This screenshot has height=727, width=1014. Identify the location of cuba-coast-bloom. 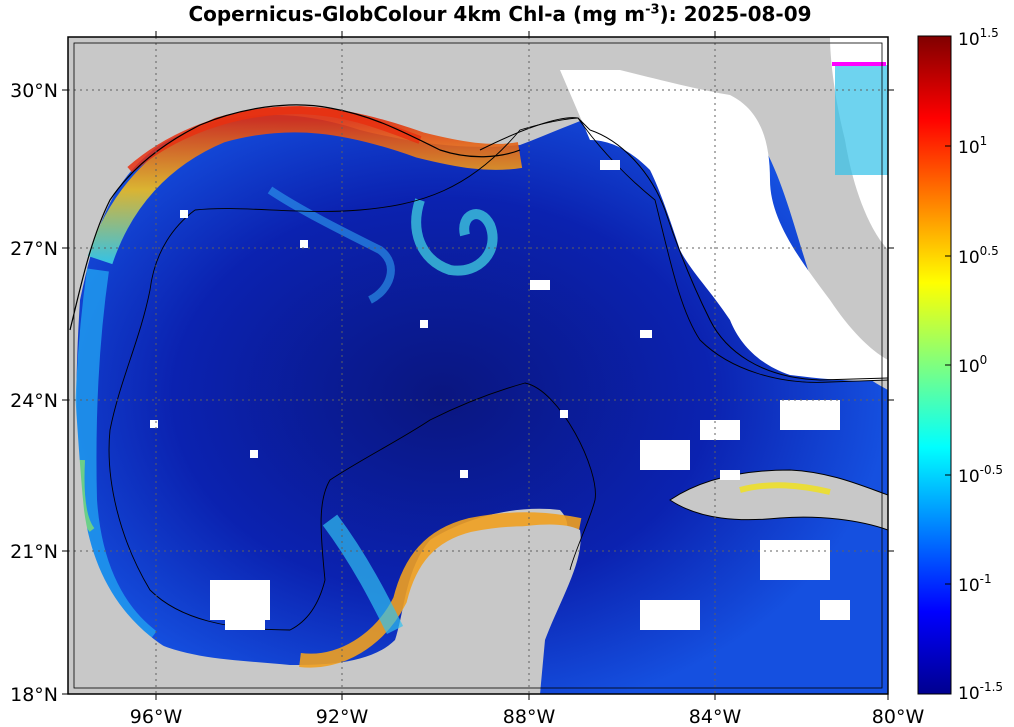
(785, 488).